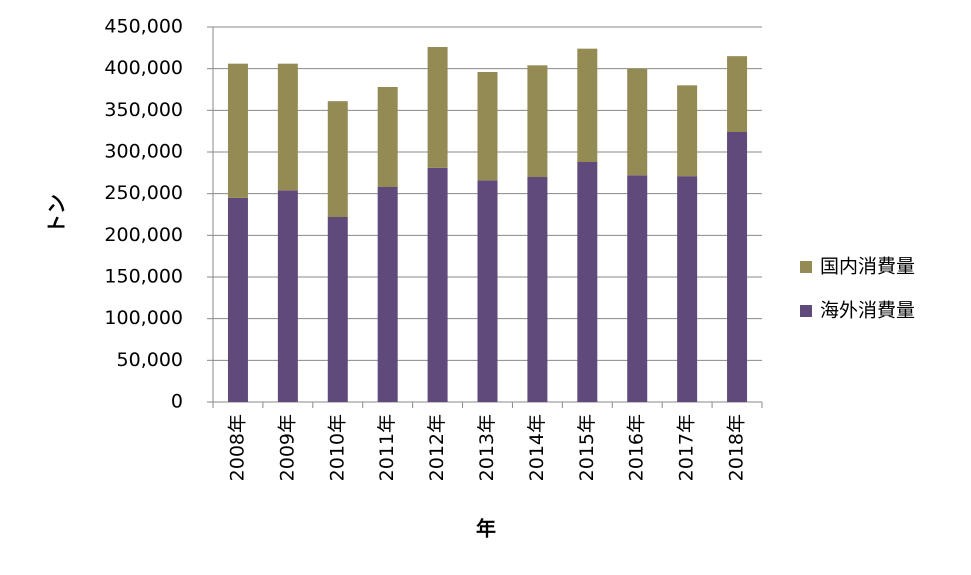 The image size is (971, 575). I want to click on y-tick-label: 0, so click(177, 402).